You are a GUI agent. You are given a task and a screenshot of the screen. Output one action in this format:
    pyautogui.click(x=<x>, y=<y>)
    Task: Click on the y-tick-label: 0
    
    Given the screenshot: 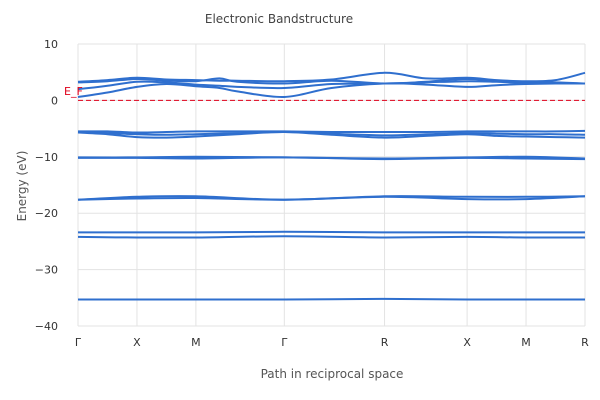 What is the action you would take?
    pyautogui.click(x=54, y=100)
    